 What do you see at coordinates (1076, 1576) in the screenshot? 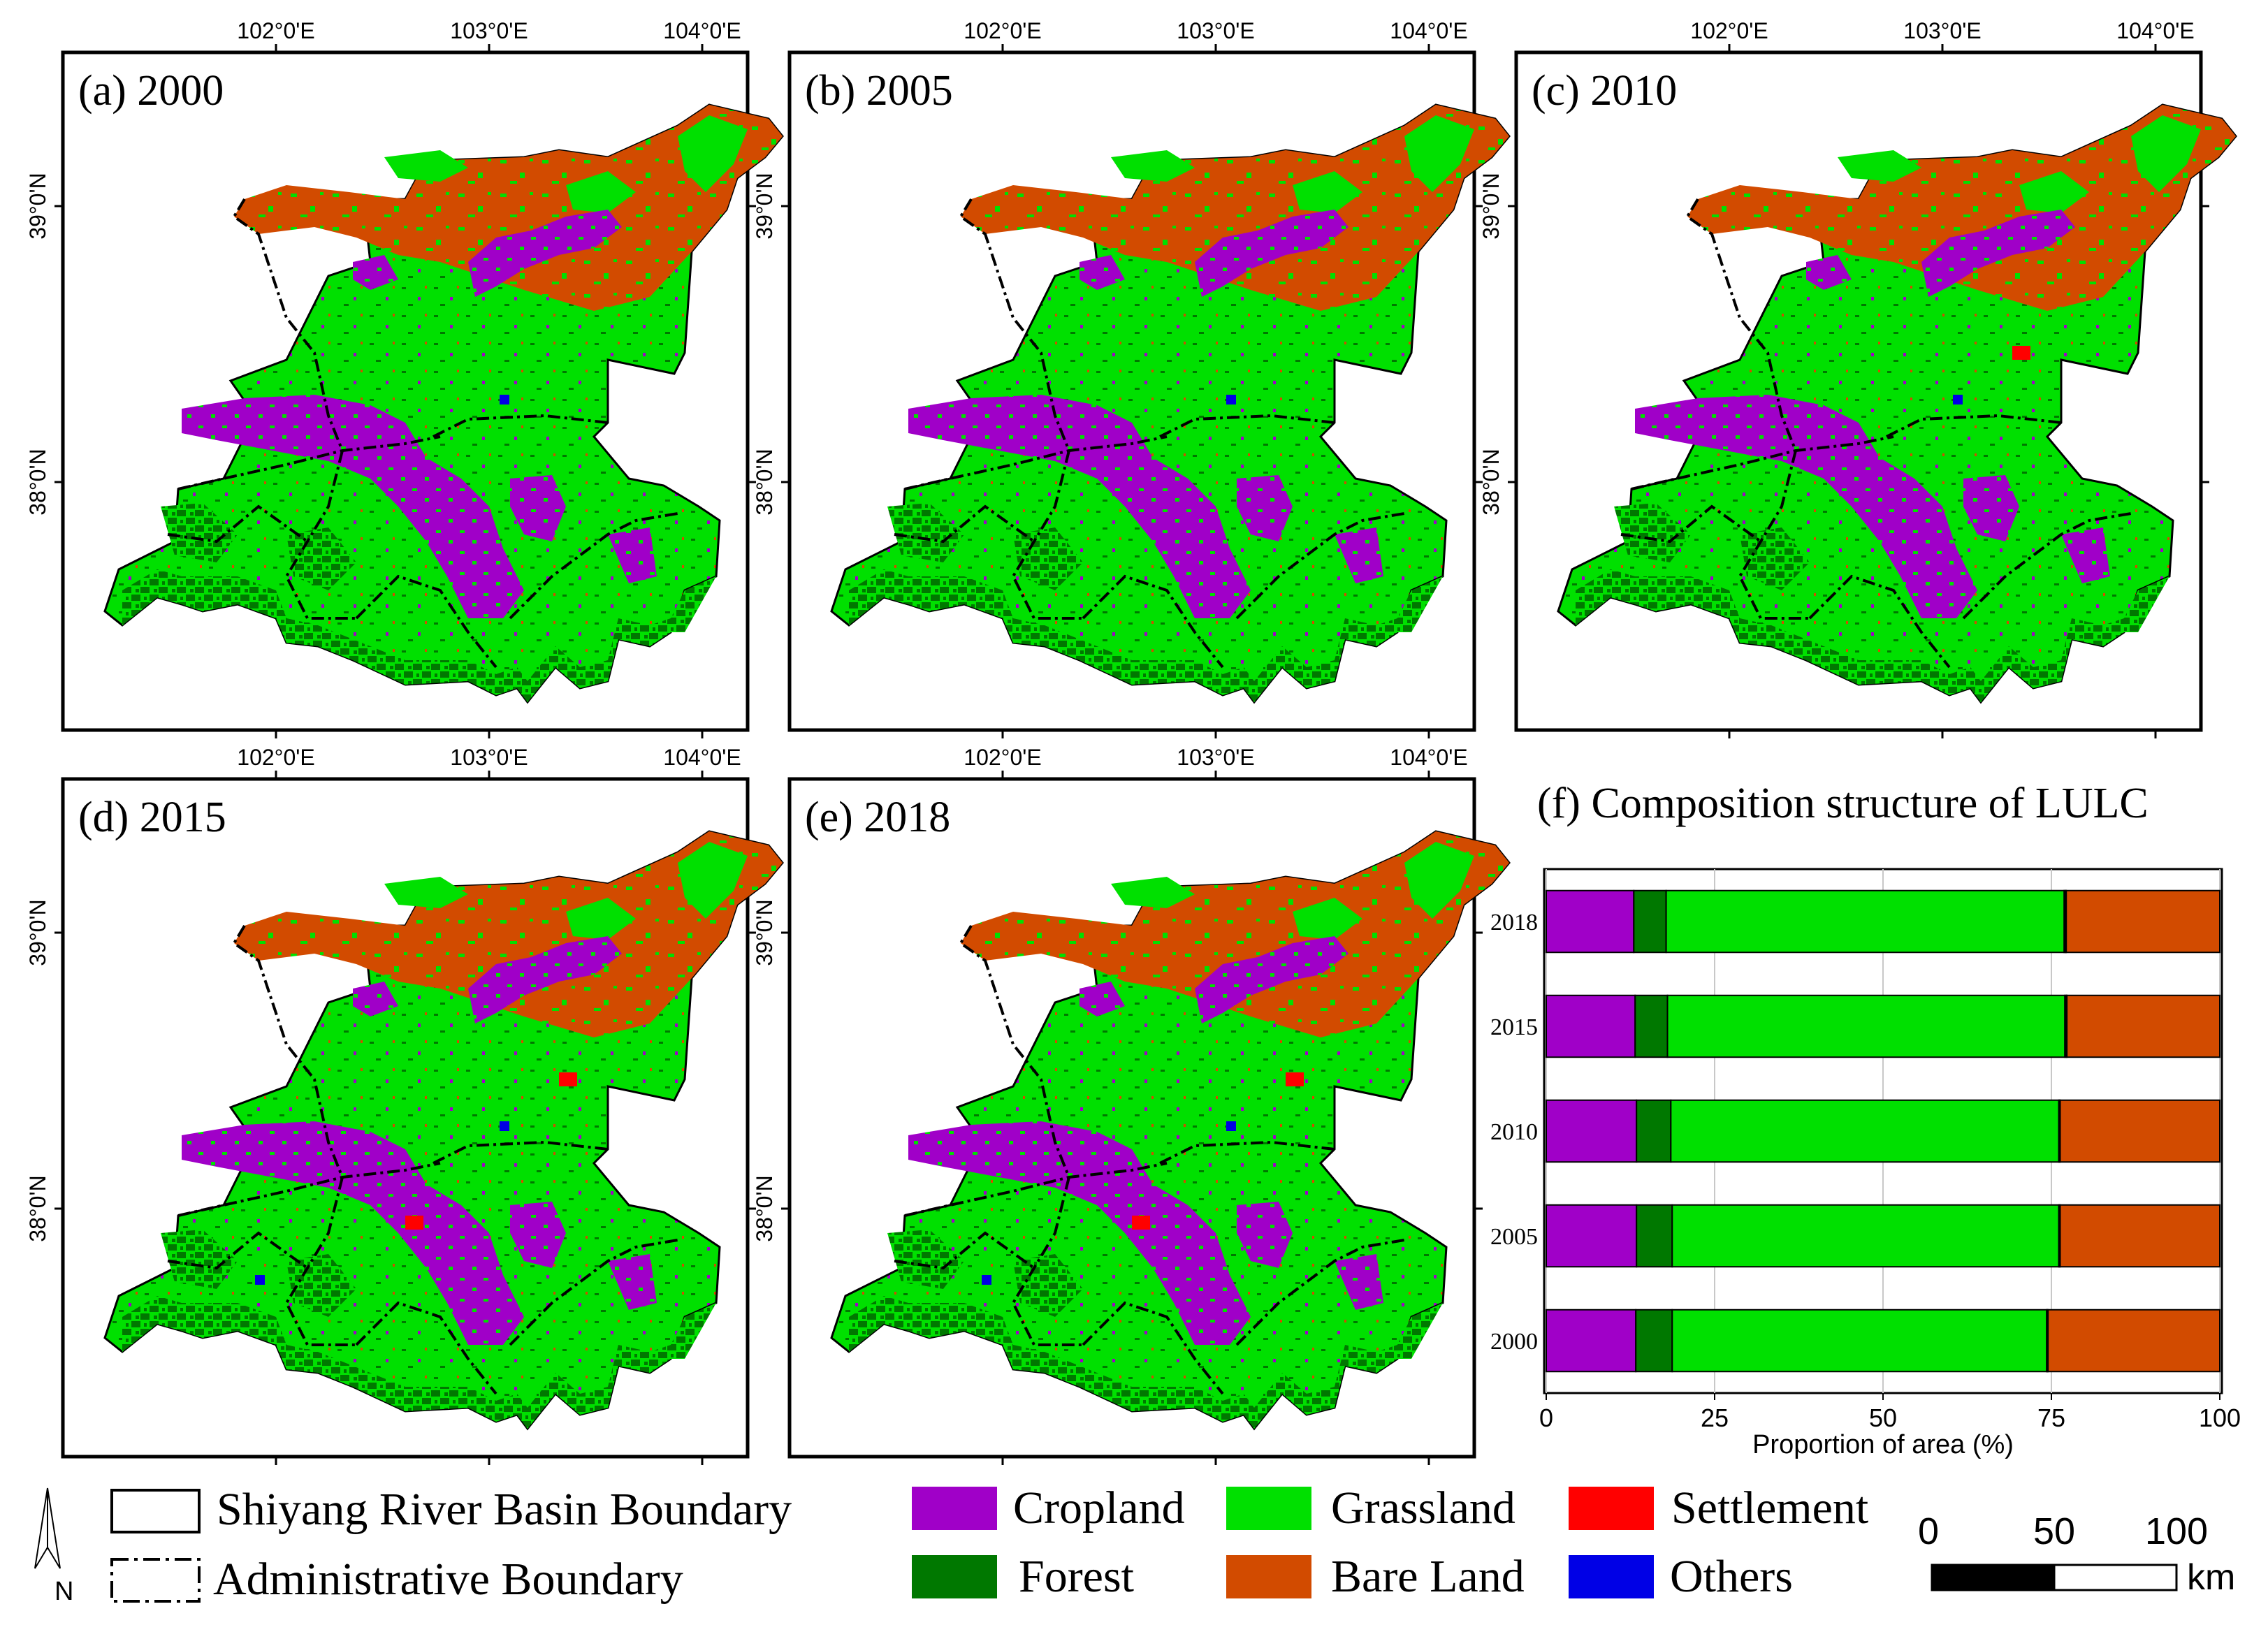
I see `legend-forest-label: Forest` at bounding box center [1076, 1576].